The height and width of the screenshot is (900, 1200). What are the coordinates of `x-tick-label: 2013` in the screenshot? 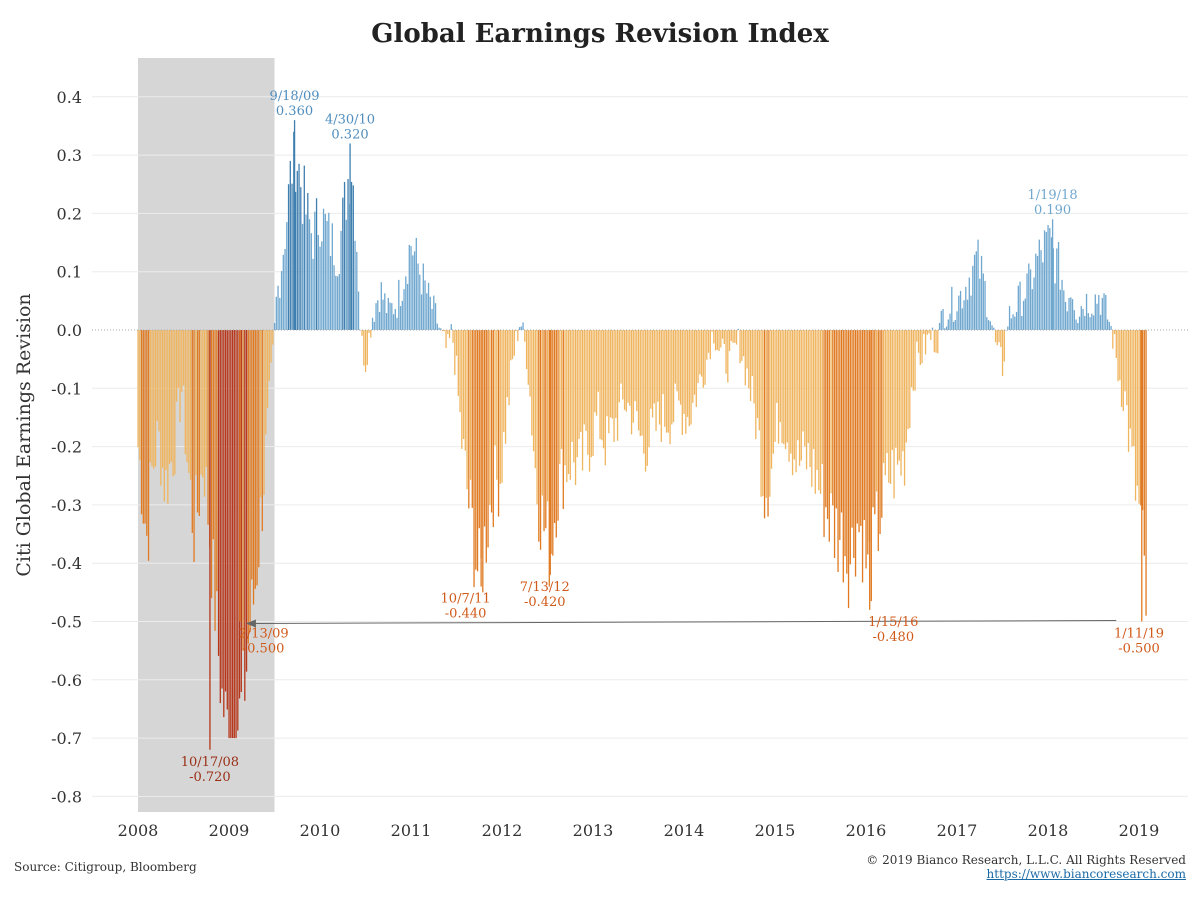 It's located at (593, 830).